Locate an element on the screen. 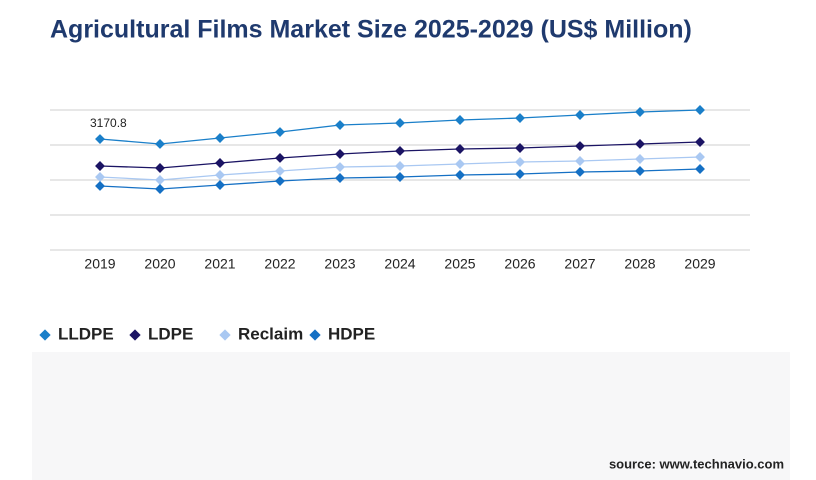 The height and width of the screenshot is (480, 816). x-tick-label: 2024 is located at coordinates (399, 264).